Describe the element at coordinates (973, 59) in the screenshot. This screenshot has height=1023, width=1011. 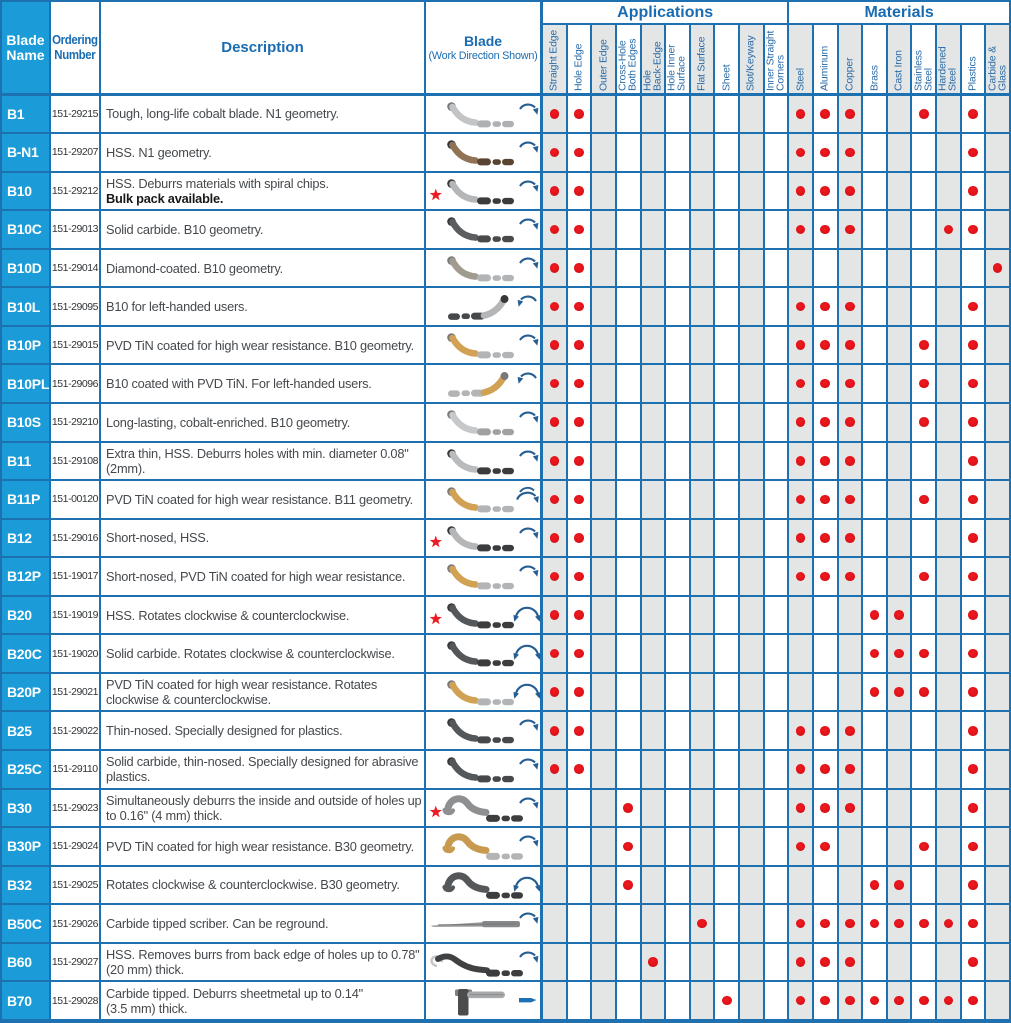
I see `column-label-plastics: Plastics` at that location.